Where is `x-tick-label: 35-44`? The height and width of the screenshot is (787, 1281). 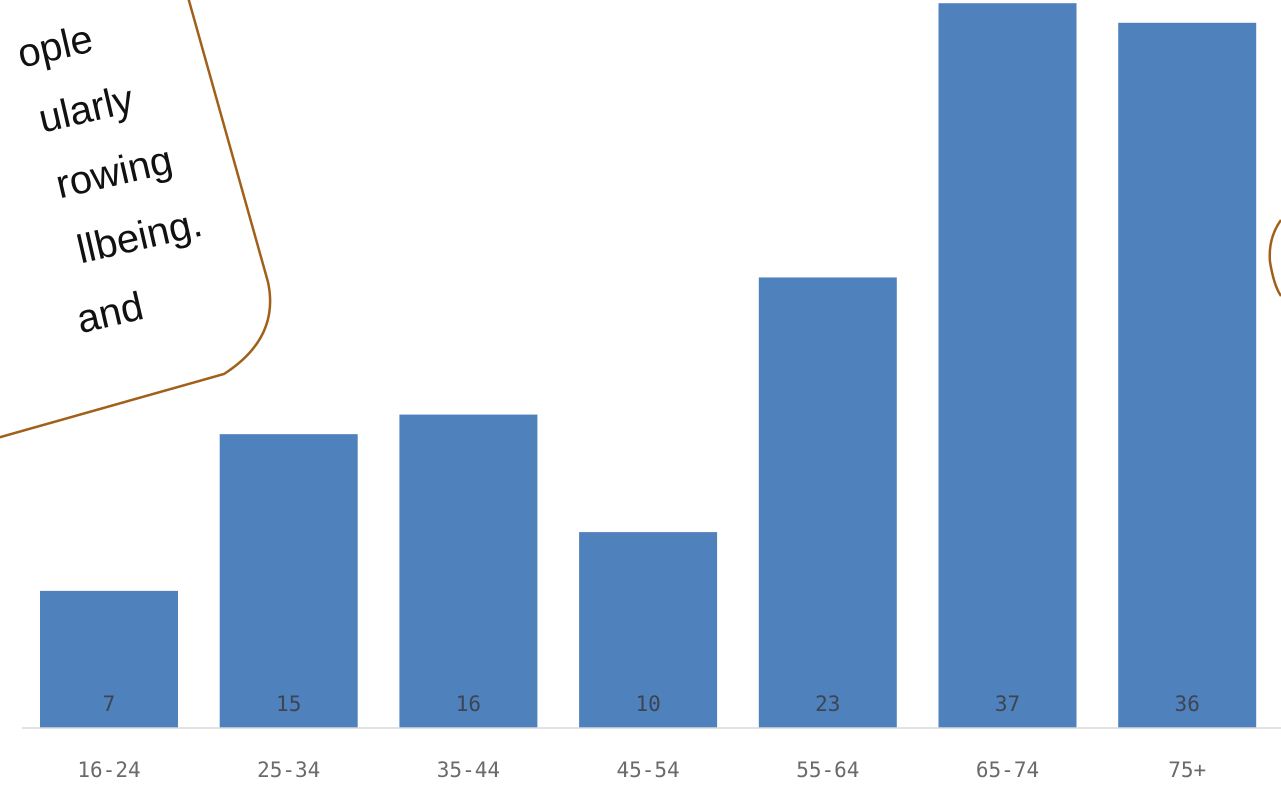
x-tick-label: 35-44 is located at coordinates (468, 770).